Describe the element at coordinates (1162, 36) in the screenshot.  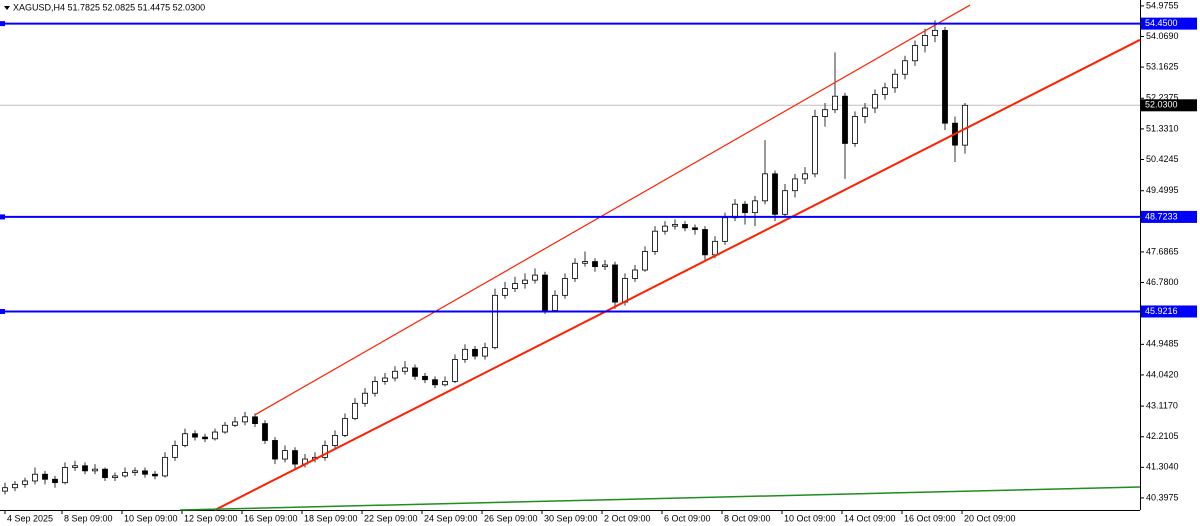
I see `y-tick-label: 54.0690` at that location.